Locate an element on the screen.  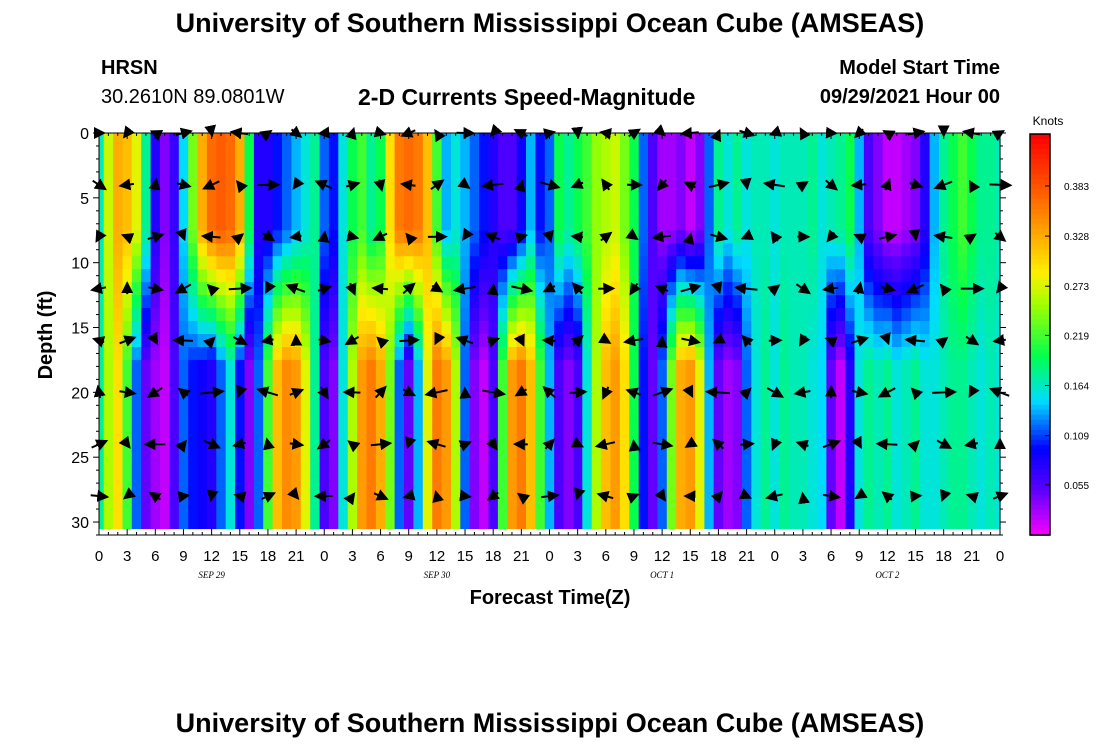
station-coordinates: 30.2610N 89.0801W is located at coordinates (193, 97).